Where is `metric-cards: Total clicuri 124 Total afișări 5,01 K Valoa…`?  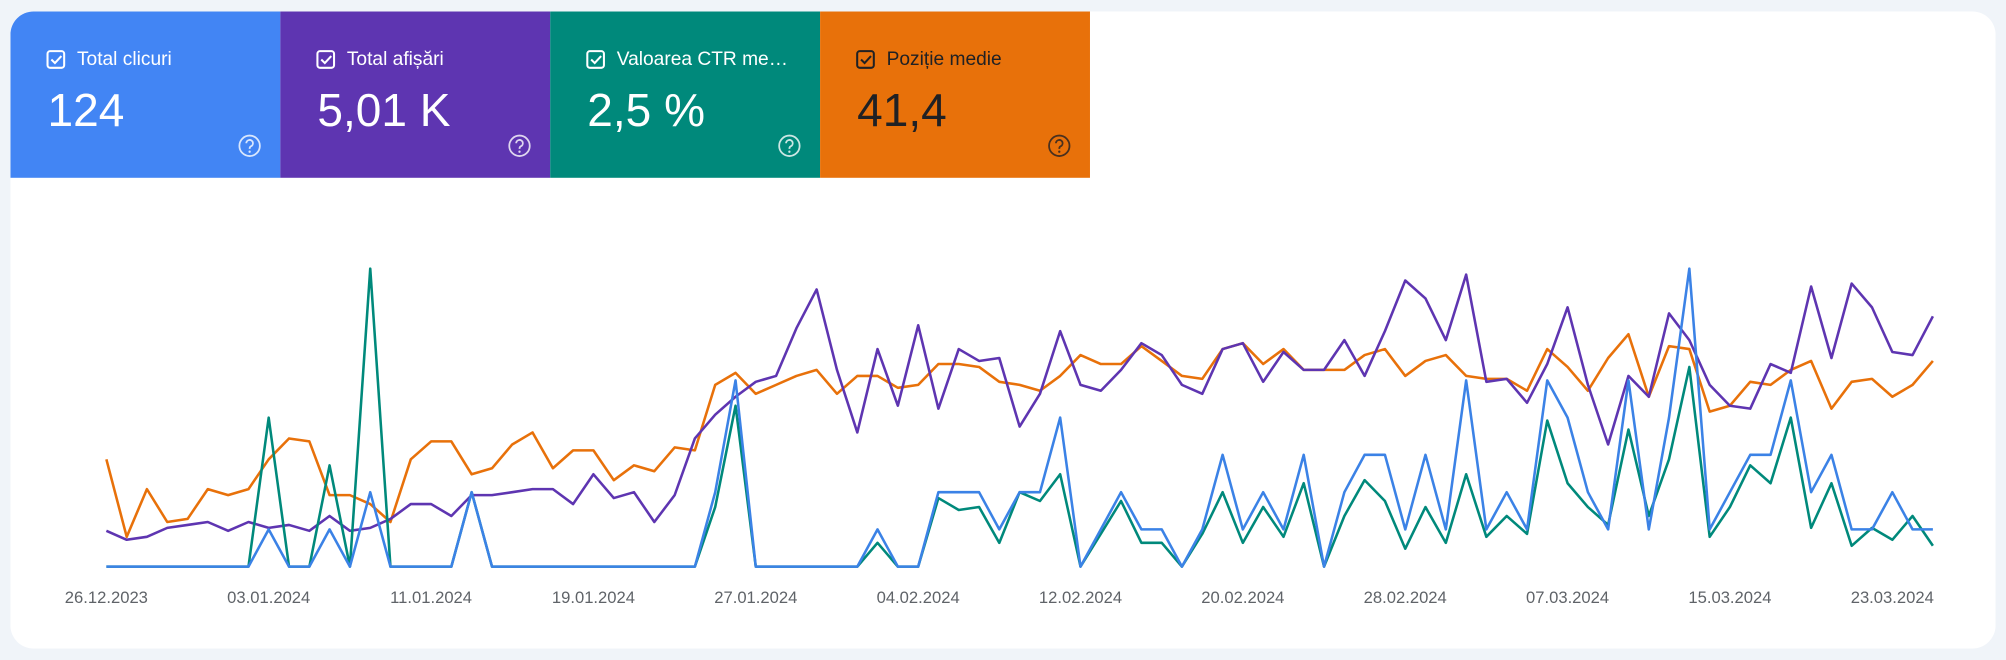 metric-cards: Total clicuri 124 Total afișări 5,01 K Valoa… is located at coordinates (550, 94).